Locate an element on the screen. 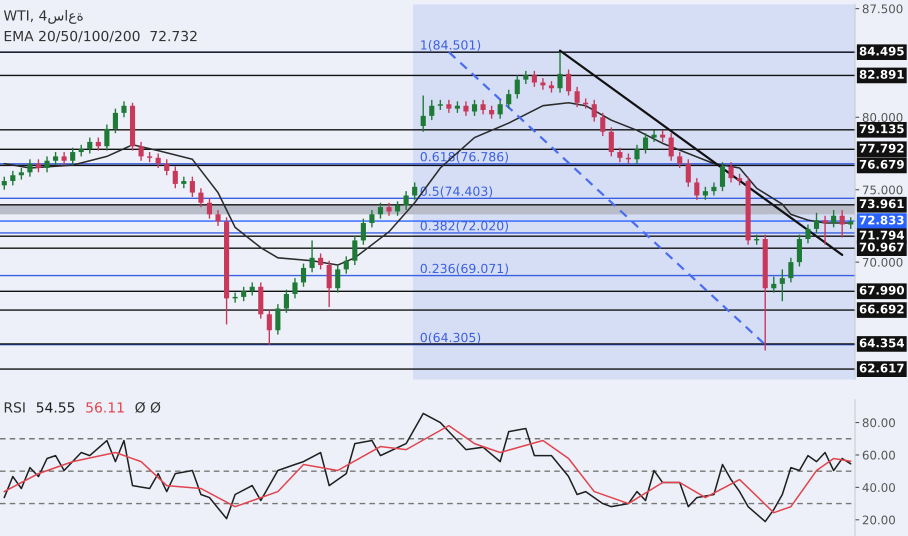 The image size is (908, 536). ref-line-label: 72.833 is located at coordinates (882, 220).